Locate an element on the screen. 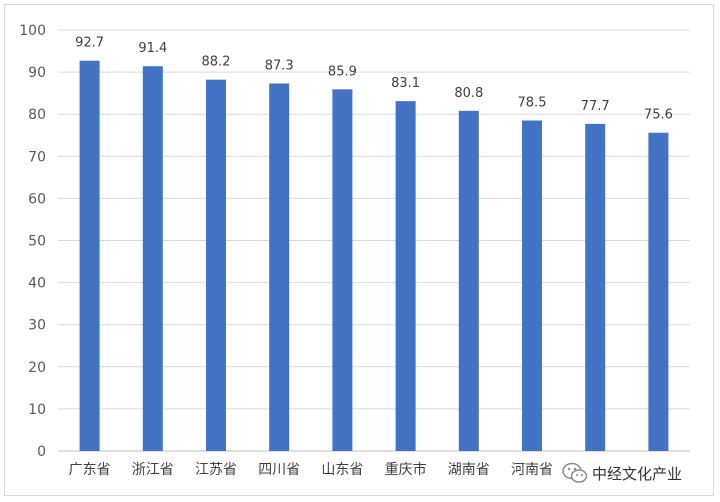 The width and height of the screenshot is (720, 502). y-tick-label: 30 is located at coordinates (37, 326).